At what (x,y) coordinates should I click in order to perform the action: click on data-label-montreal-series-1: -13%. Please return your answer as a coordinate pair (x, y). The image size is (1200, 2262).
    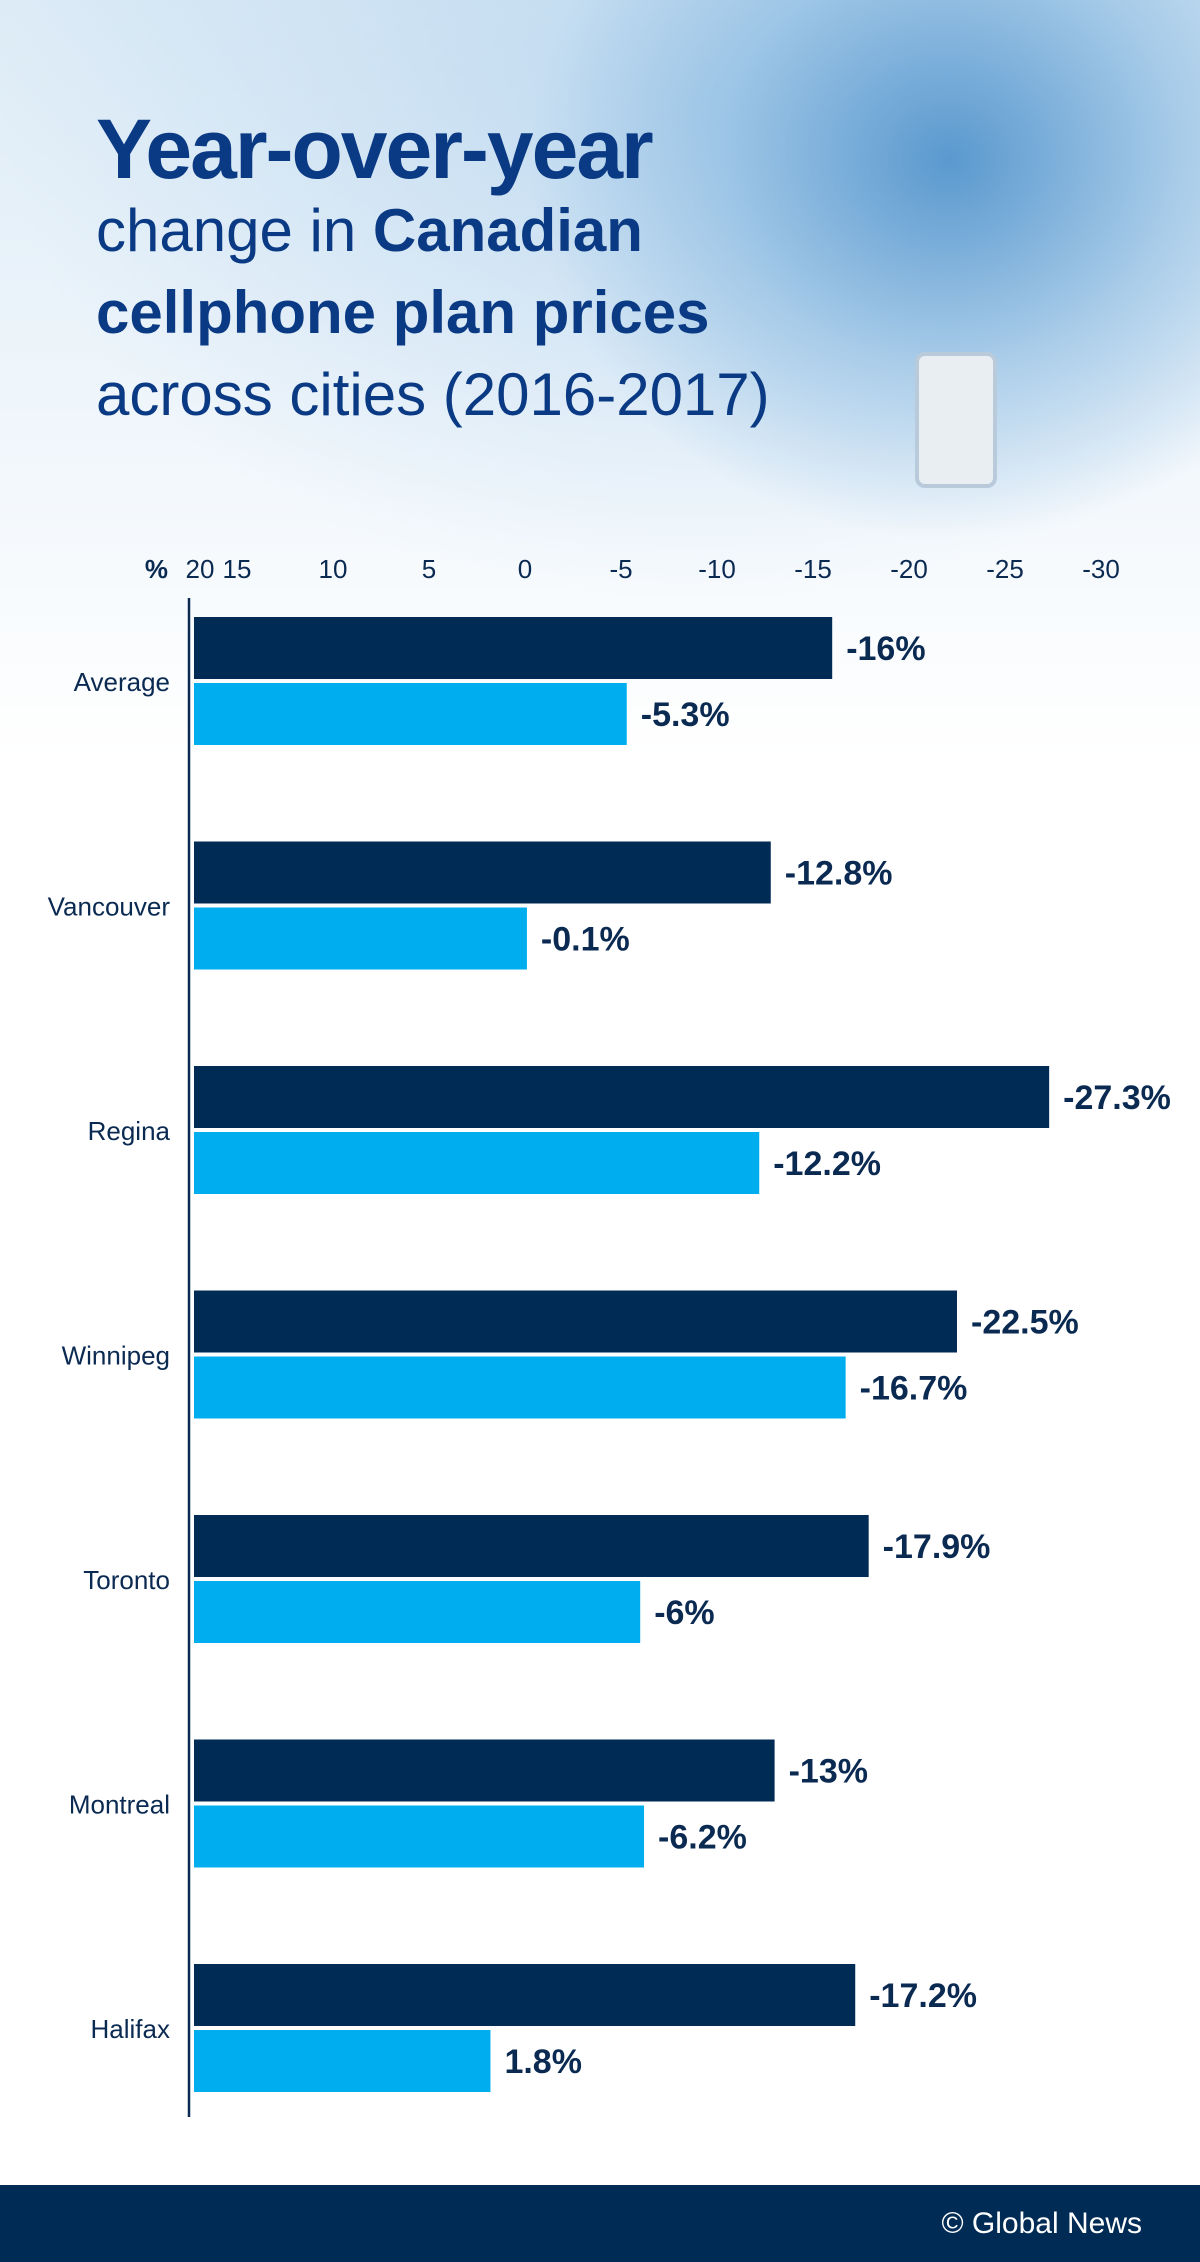
    Looking at the image, I should click on (828, 1772).